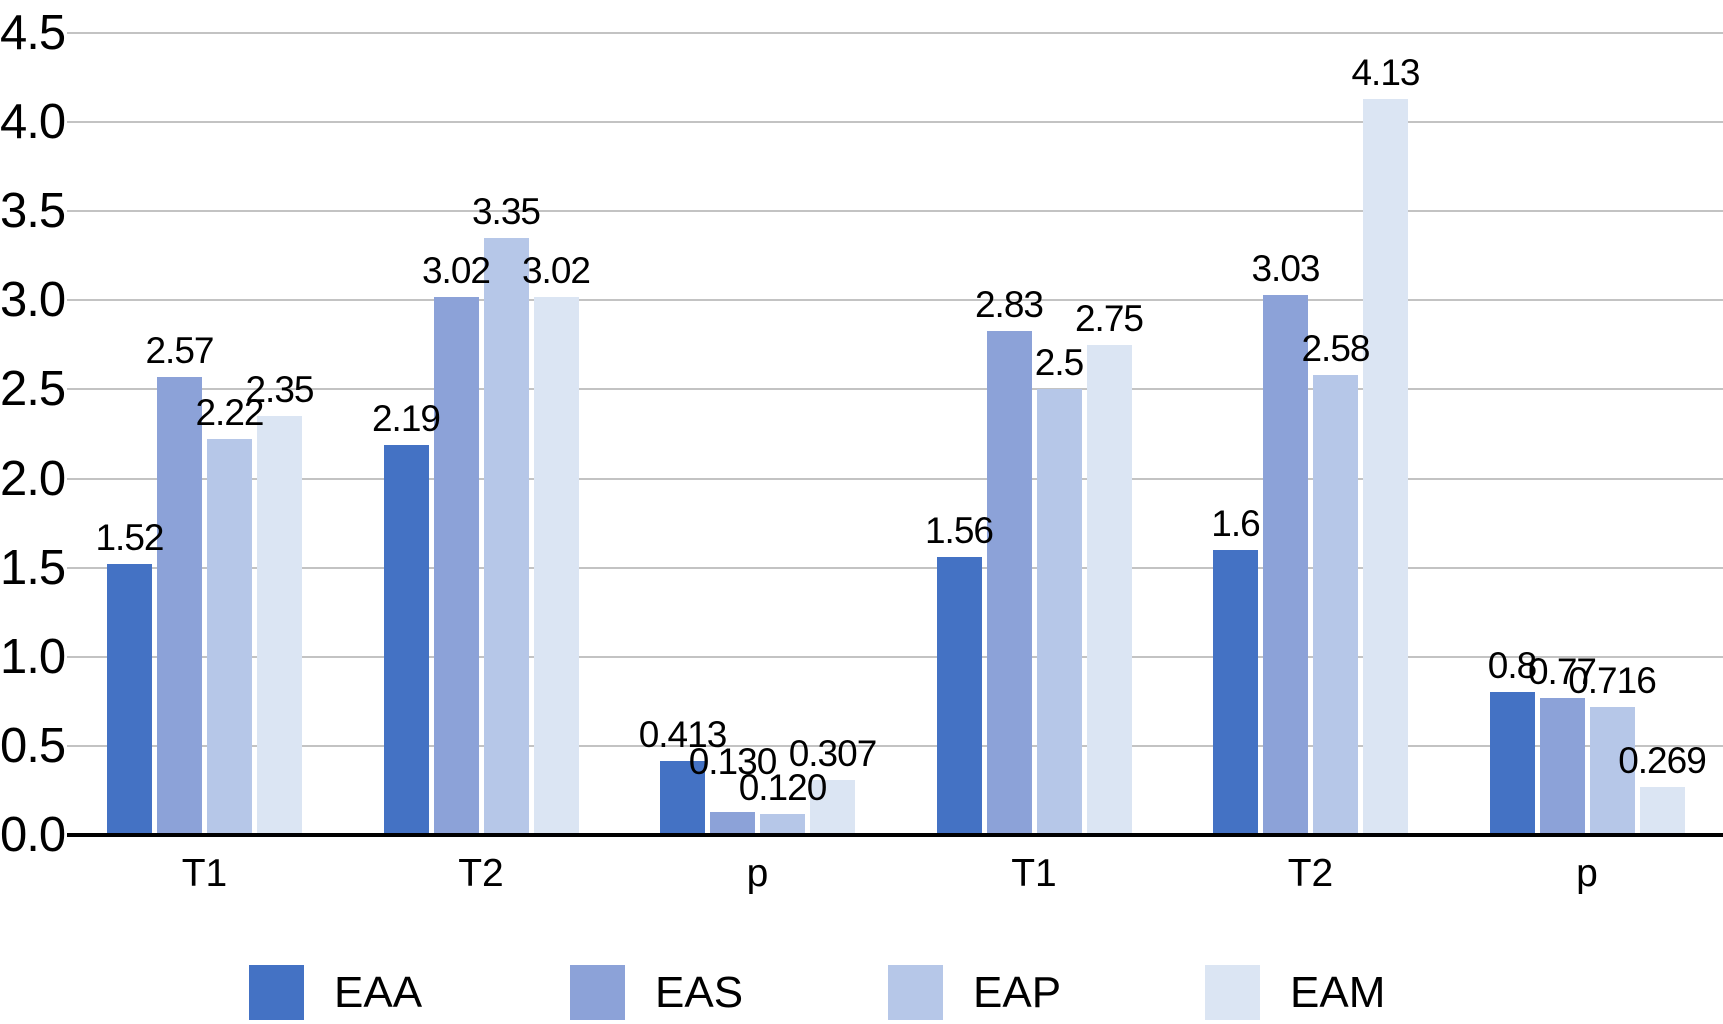  What do you see at coordinates (895, 835) in the screenshot?
I see `x-axis-line` at bounding box center [895, 835].